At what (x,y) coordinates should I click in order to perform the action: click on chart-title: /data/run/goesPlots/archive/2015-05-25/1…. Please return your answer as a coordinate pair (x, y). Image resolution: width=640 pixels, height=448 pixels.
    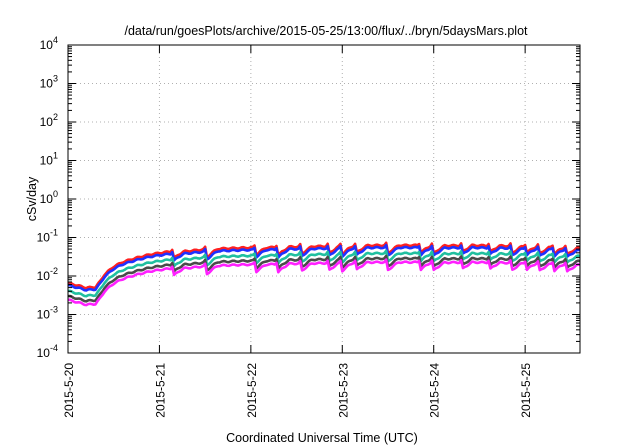
    Looking at the image, I should click on (326, 31).